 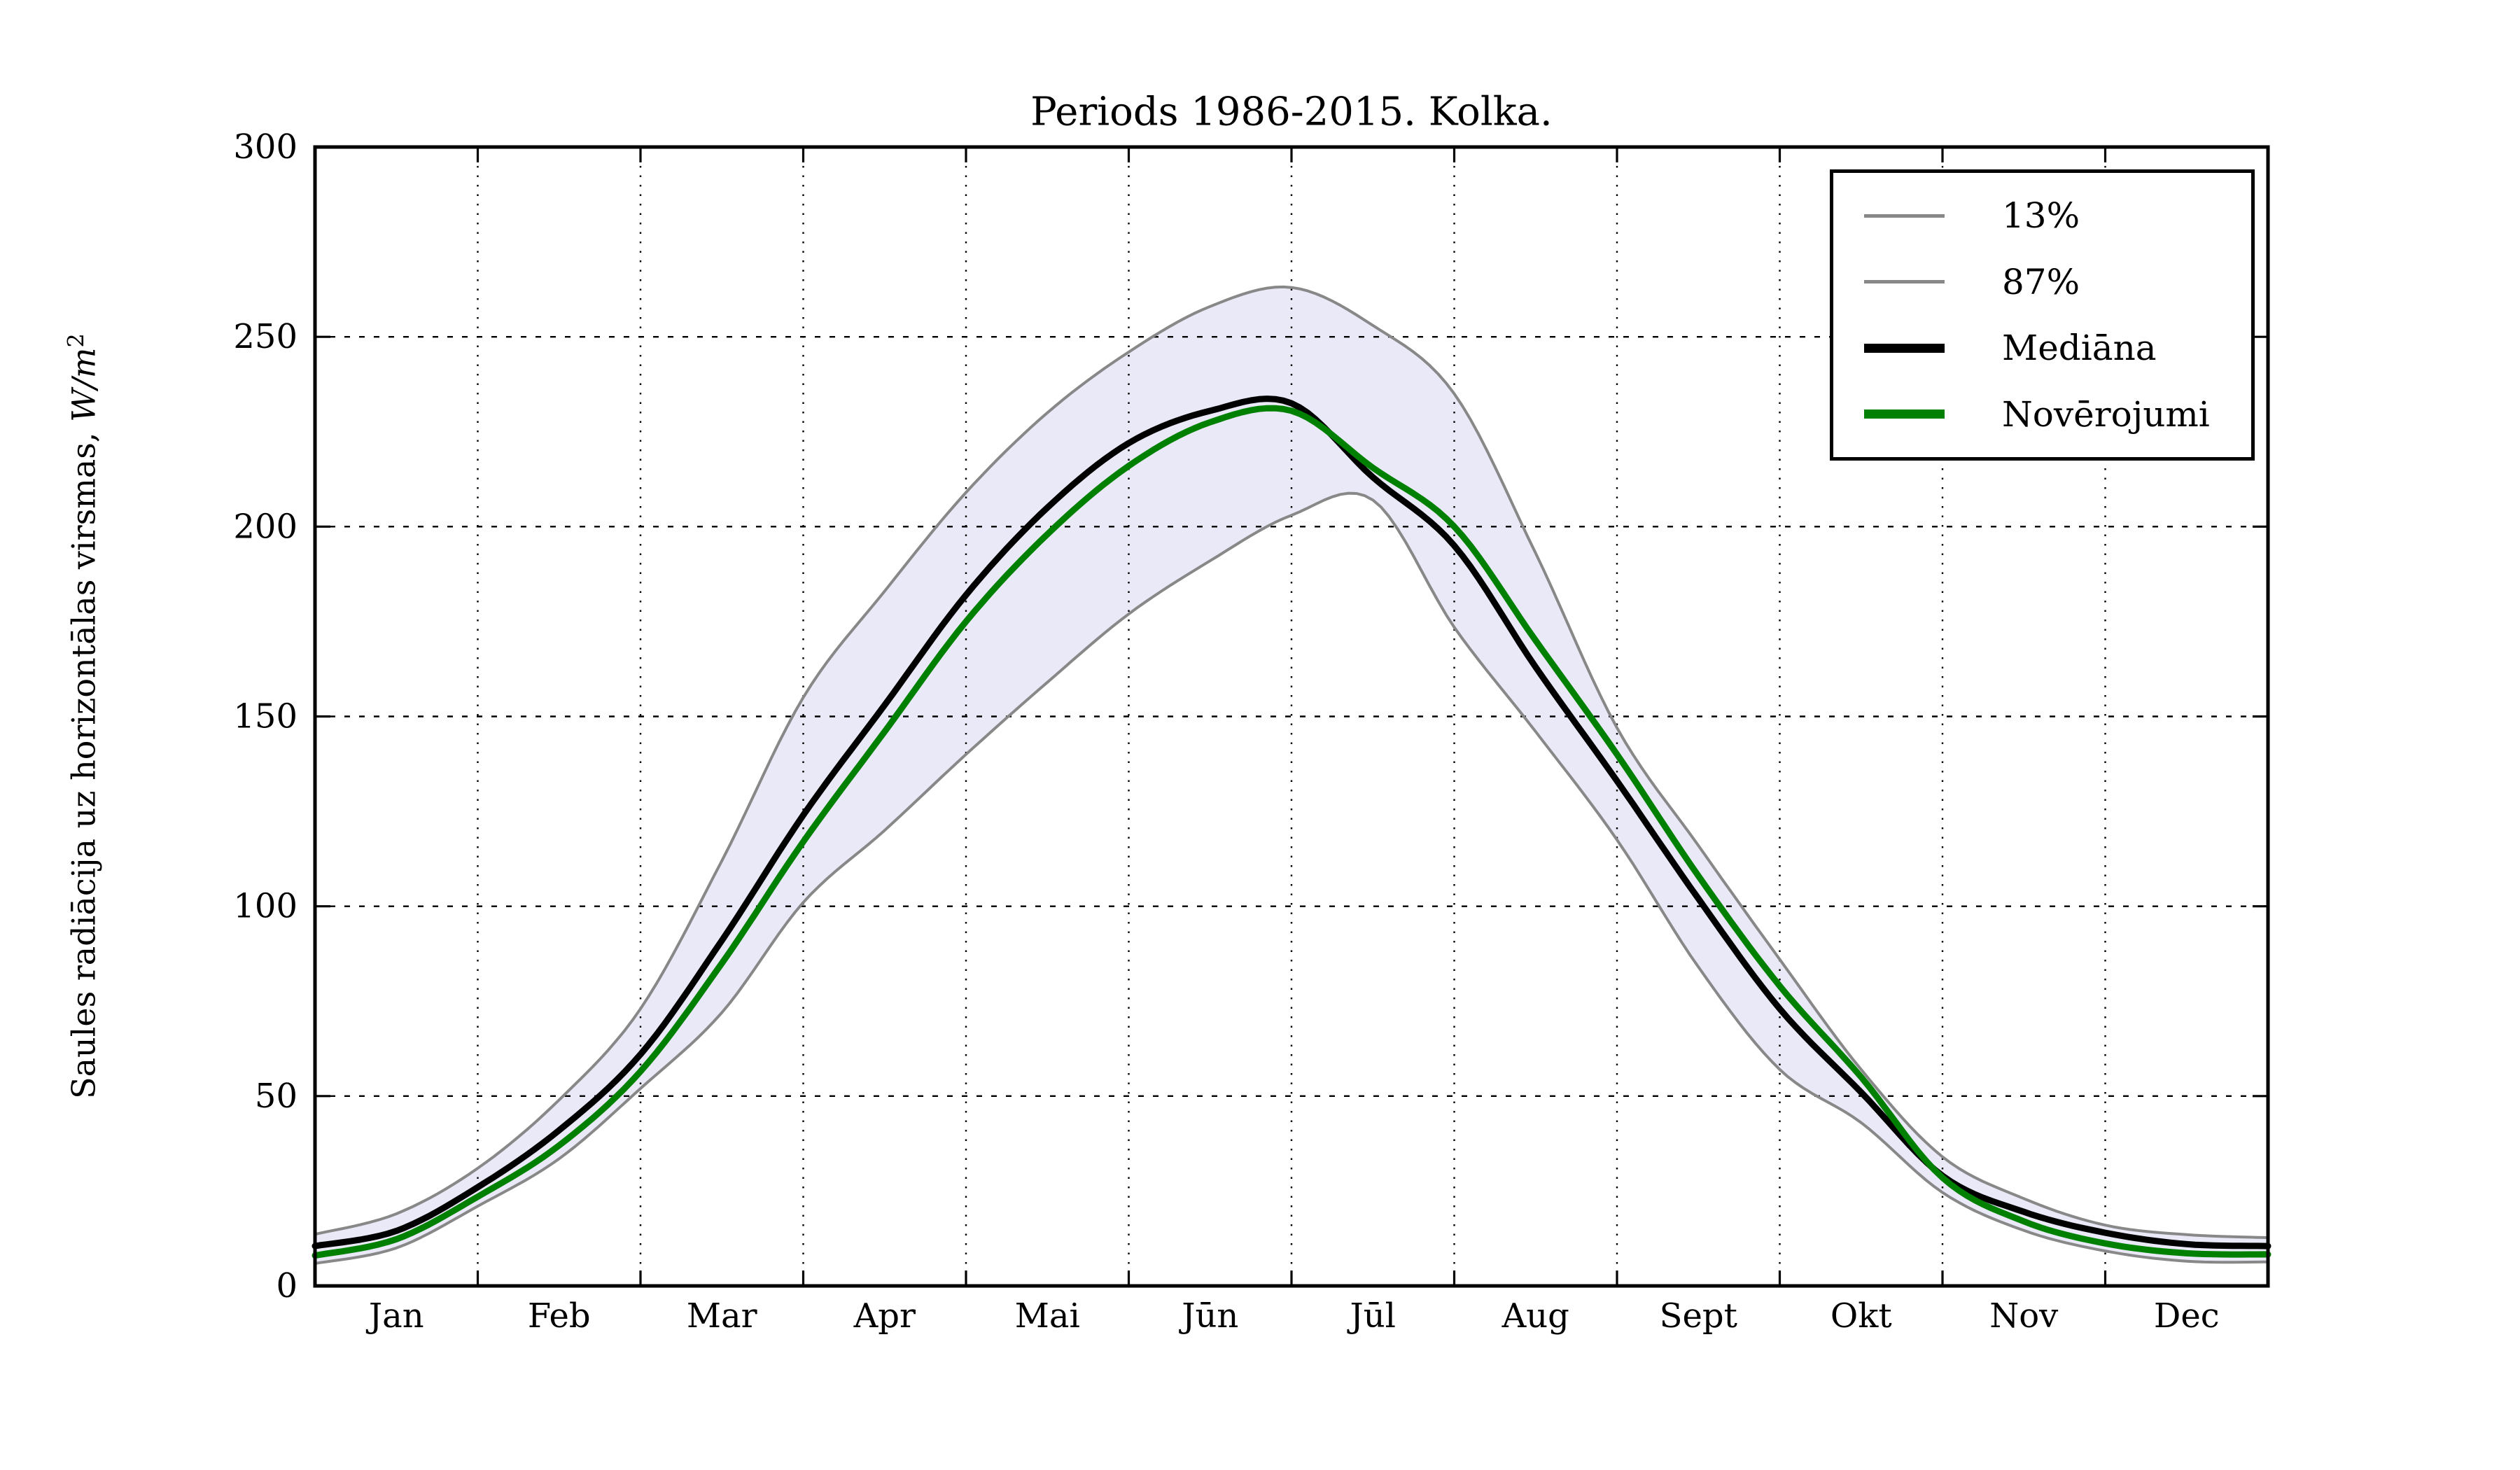 What do you see at coordinates (1904, 414) in the screenshot?
I see `legend-line-swatch-noverojumi-icon` at bounding box center [1904, 414].